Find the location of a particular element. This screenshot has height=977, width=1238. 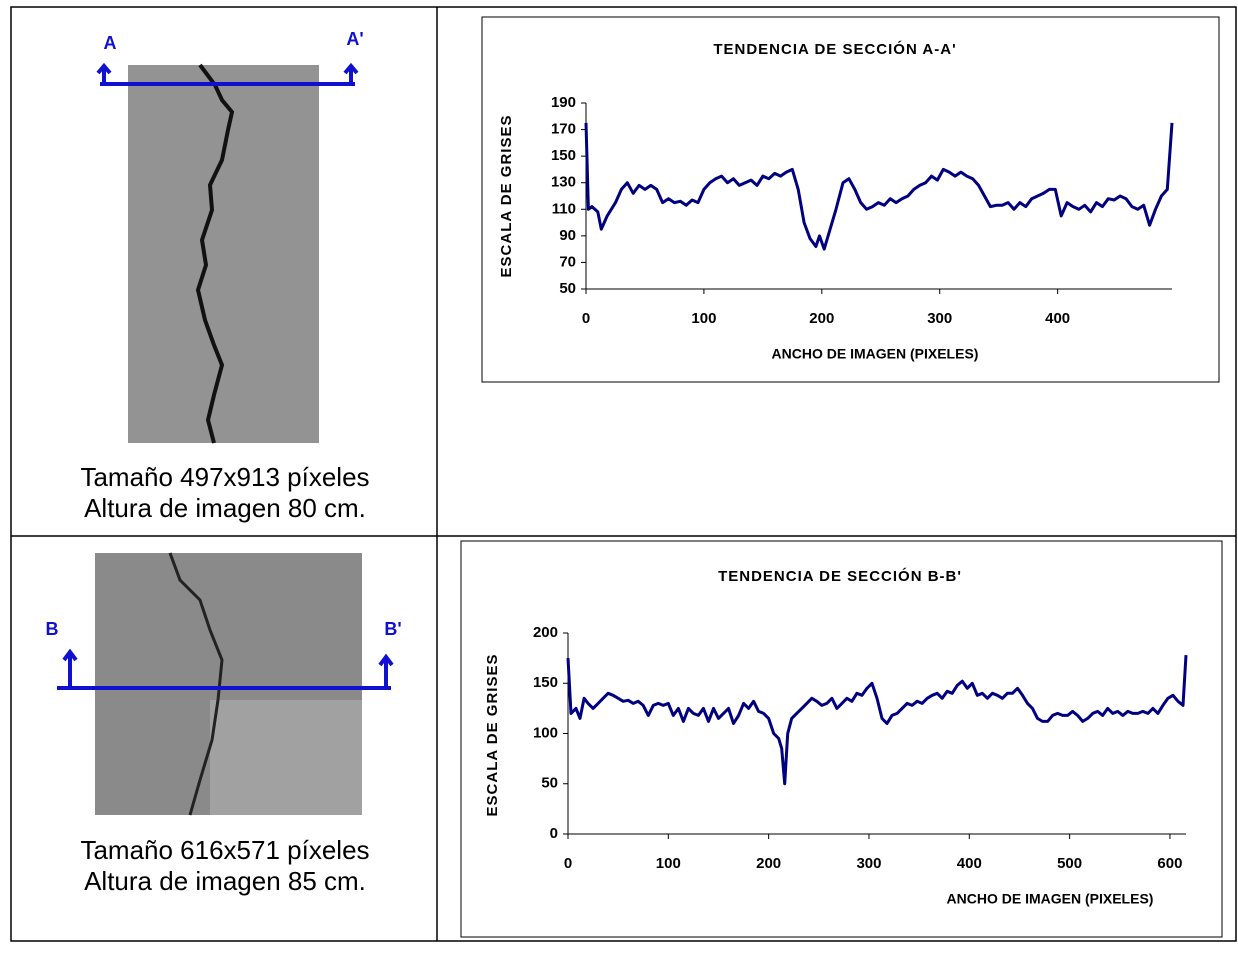

chart-title: TENDENCIA DE SECCIÓN B-B' is located at coordinates (840, 576).